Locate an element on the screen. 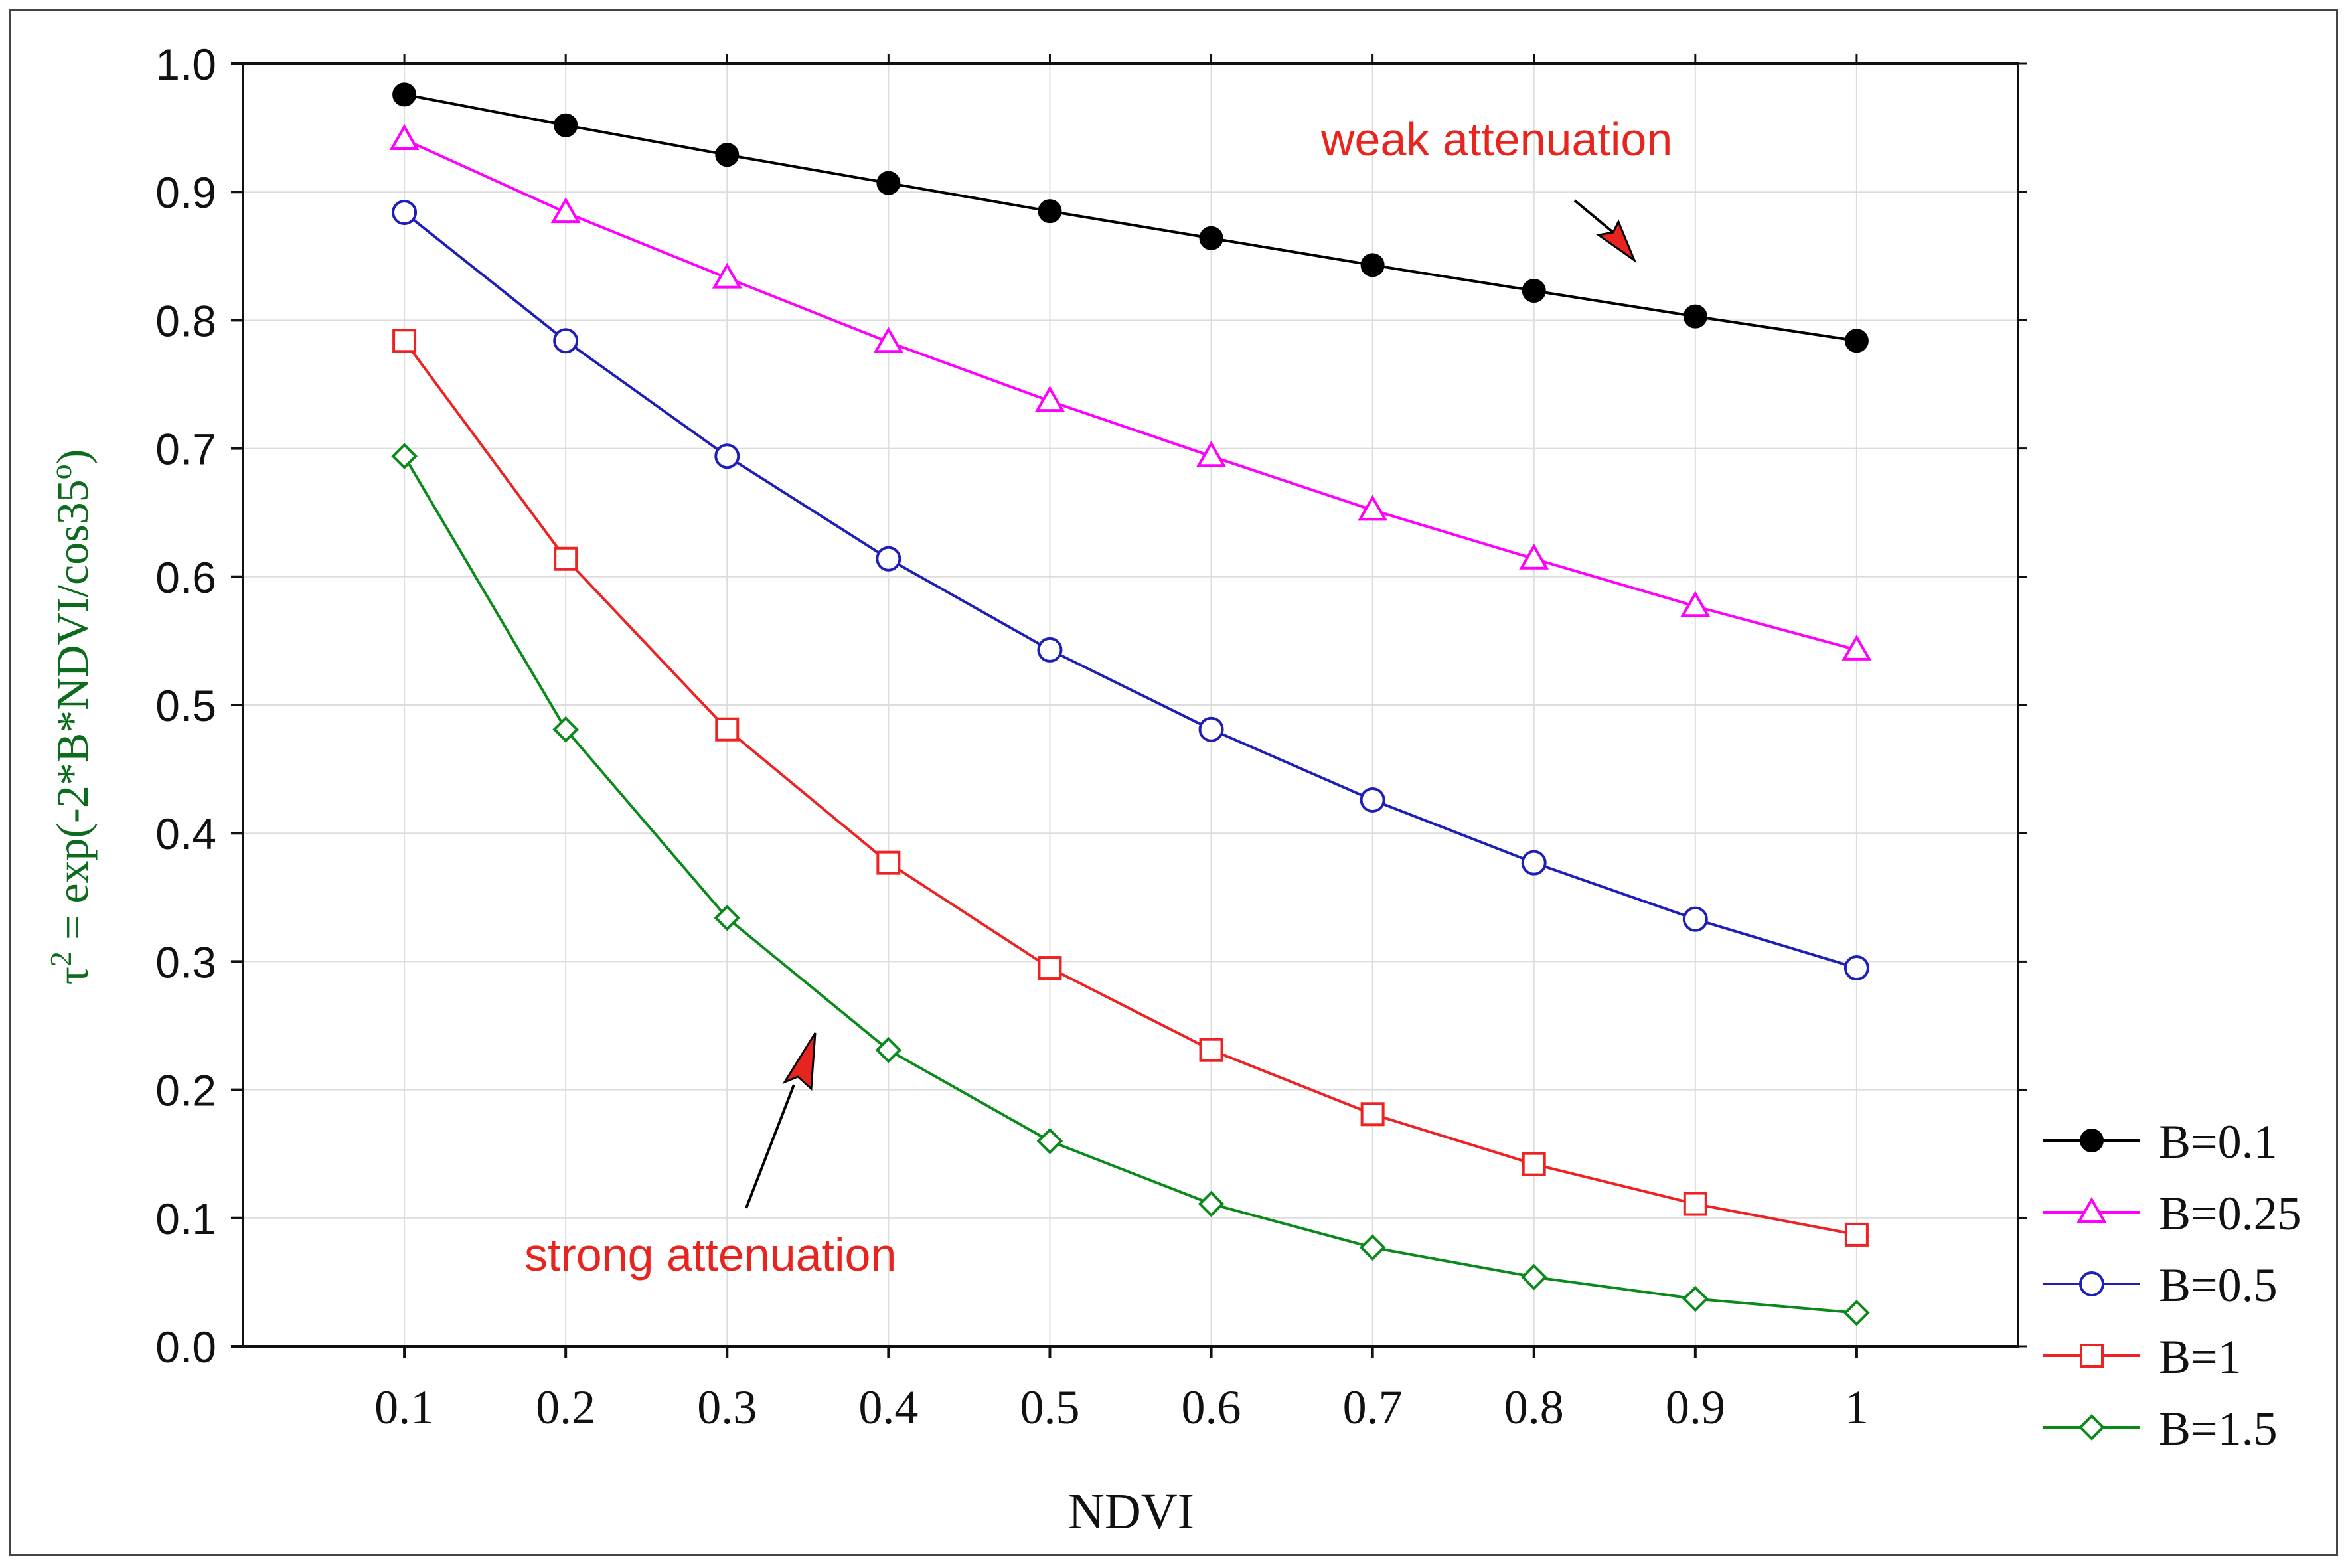 This screenshot has height=1568, width=2350. x-tick-label: 0.5 is located at coordinates (1049, 1407).